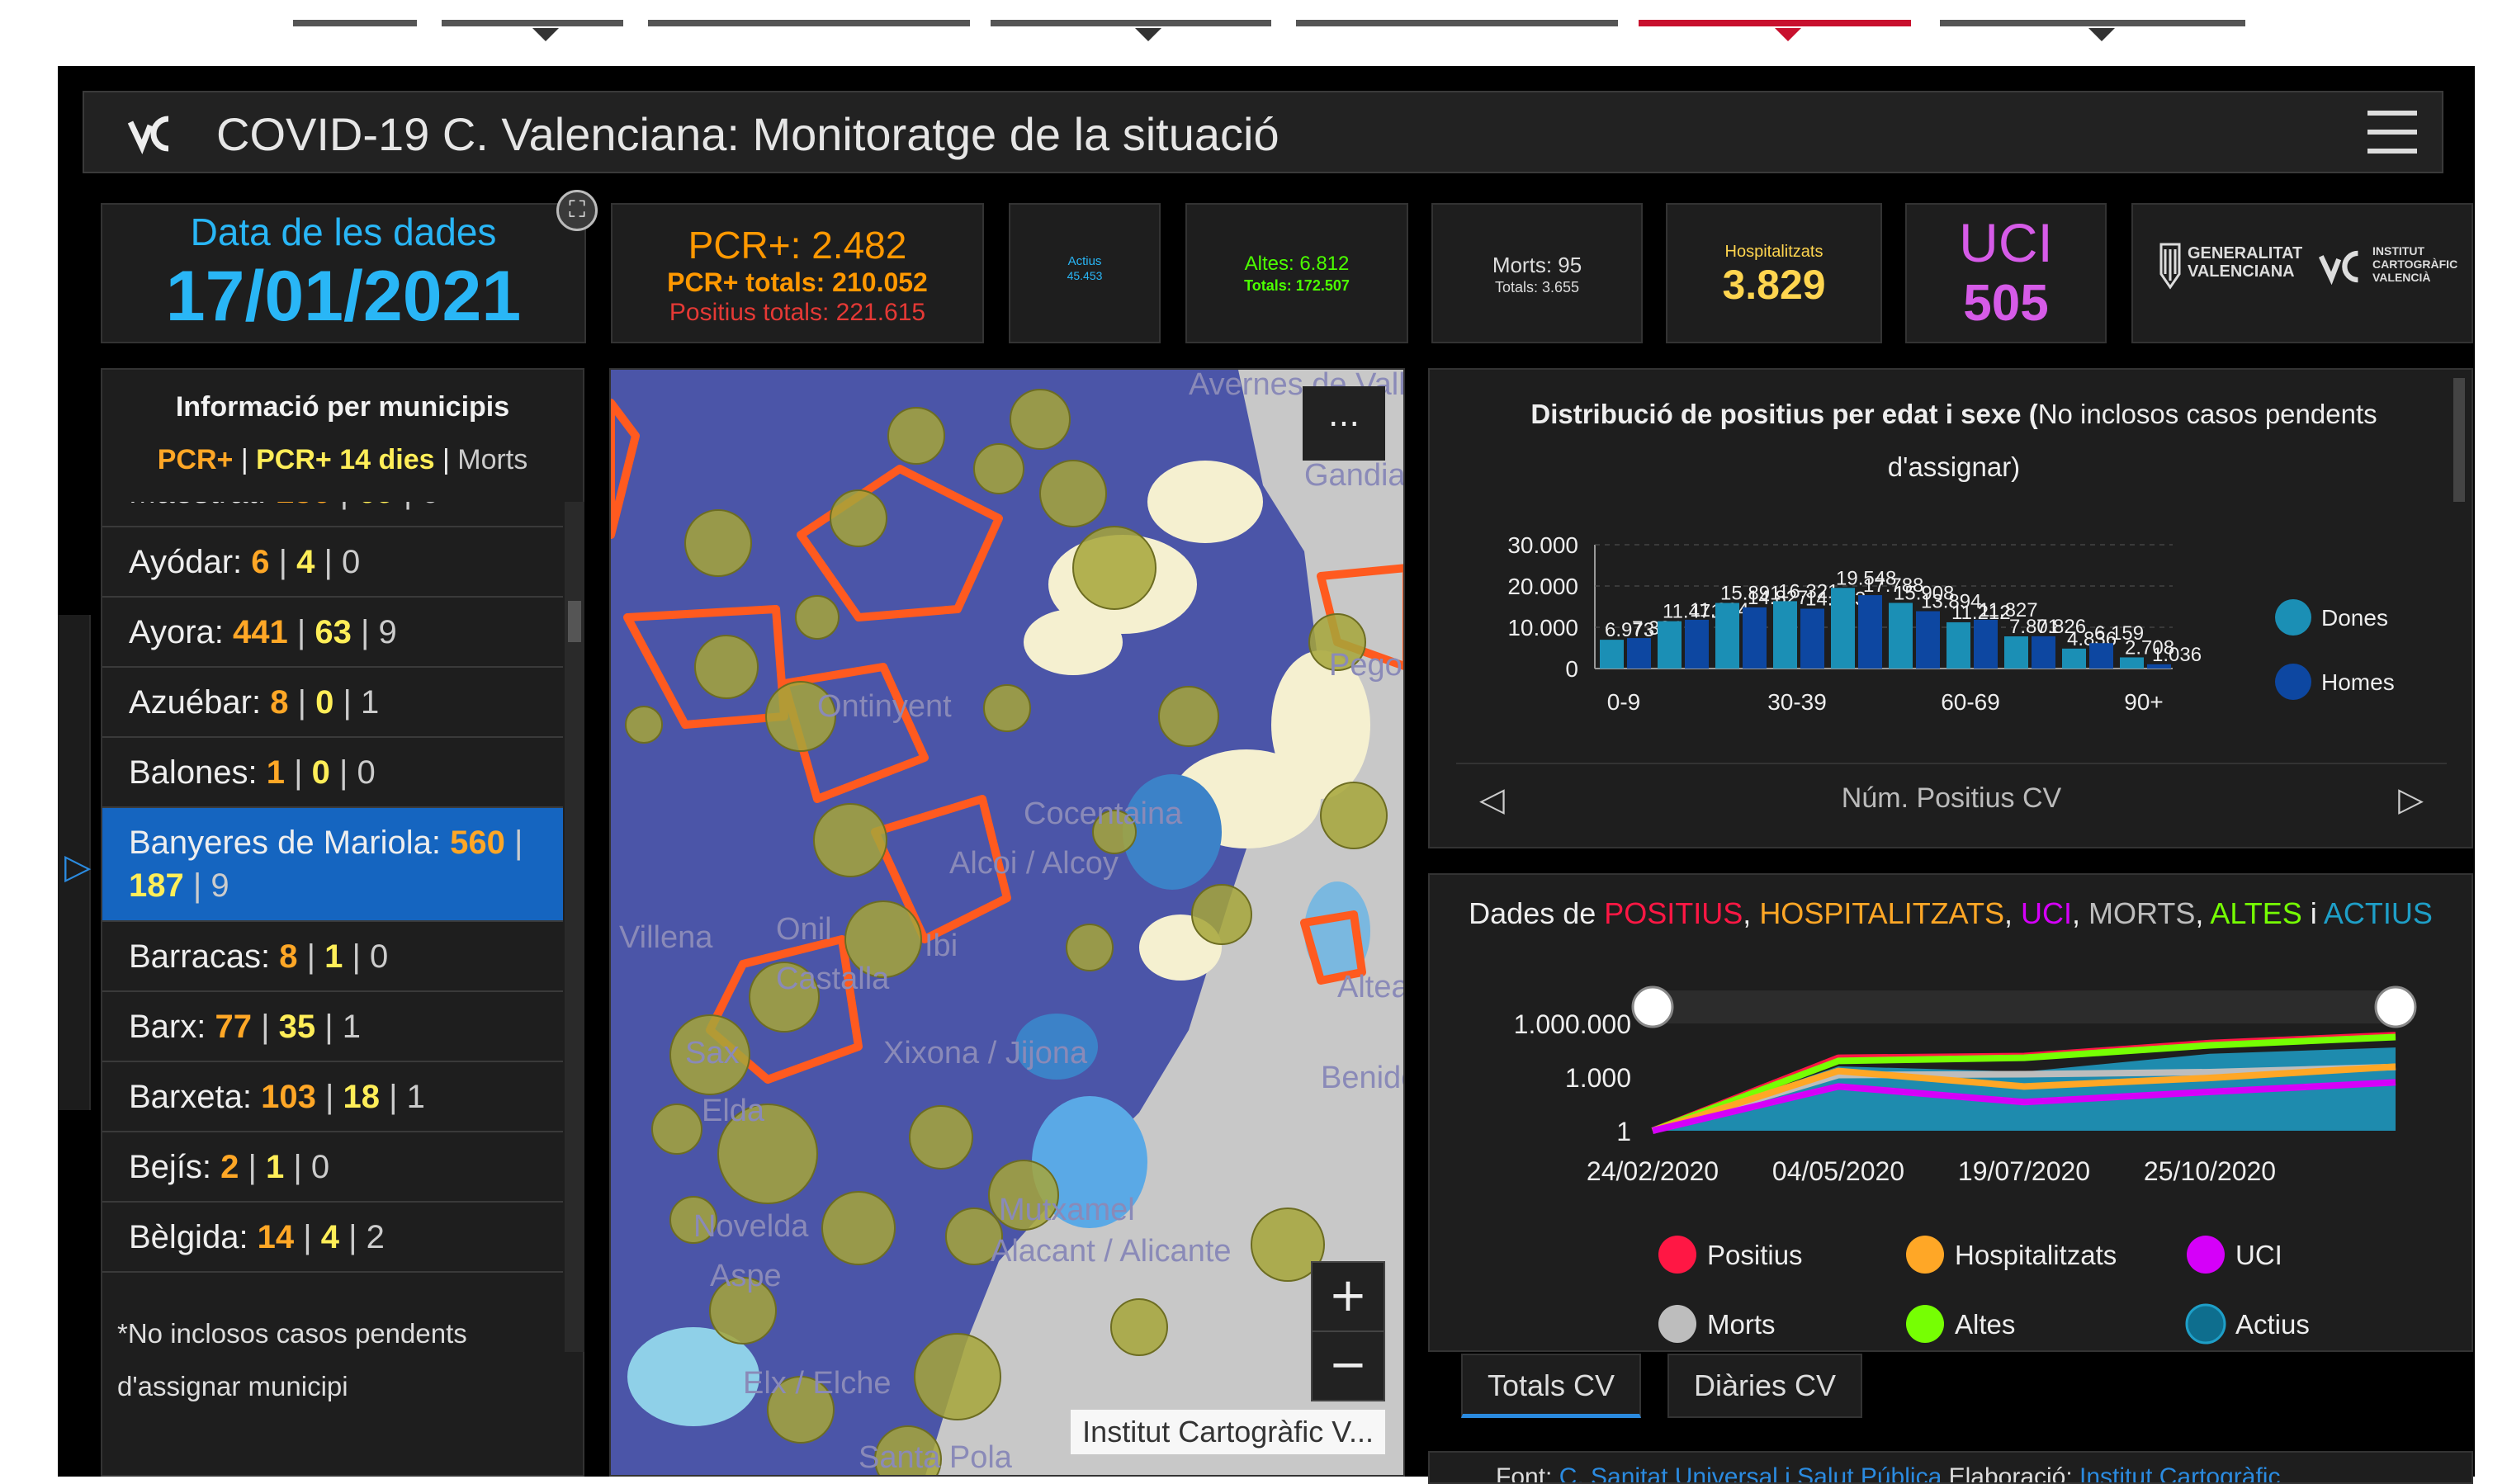  I want to click on municipality-row: Barxeta: 103 | 18 | 1, so click(332, 1097).